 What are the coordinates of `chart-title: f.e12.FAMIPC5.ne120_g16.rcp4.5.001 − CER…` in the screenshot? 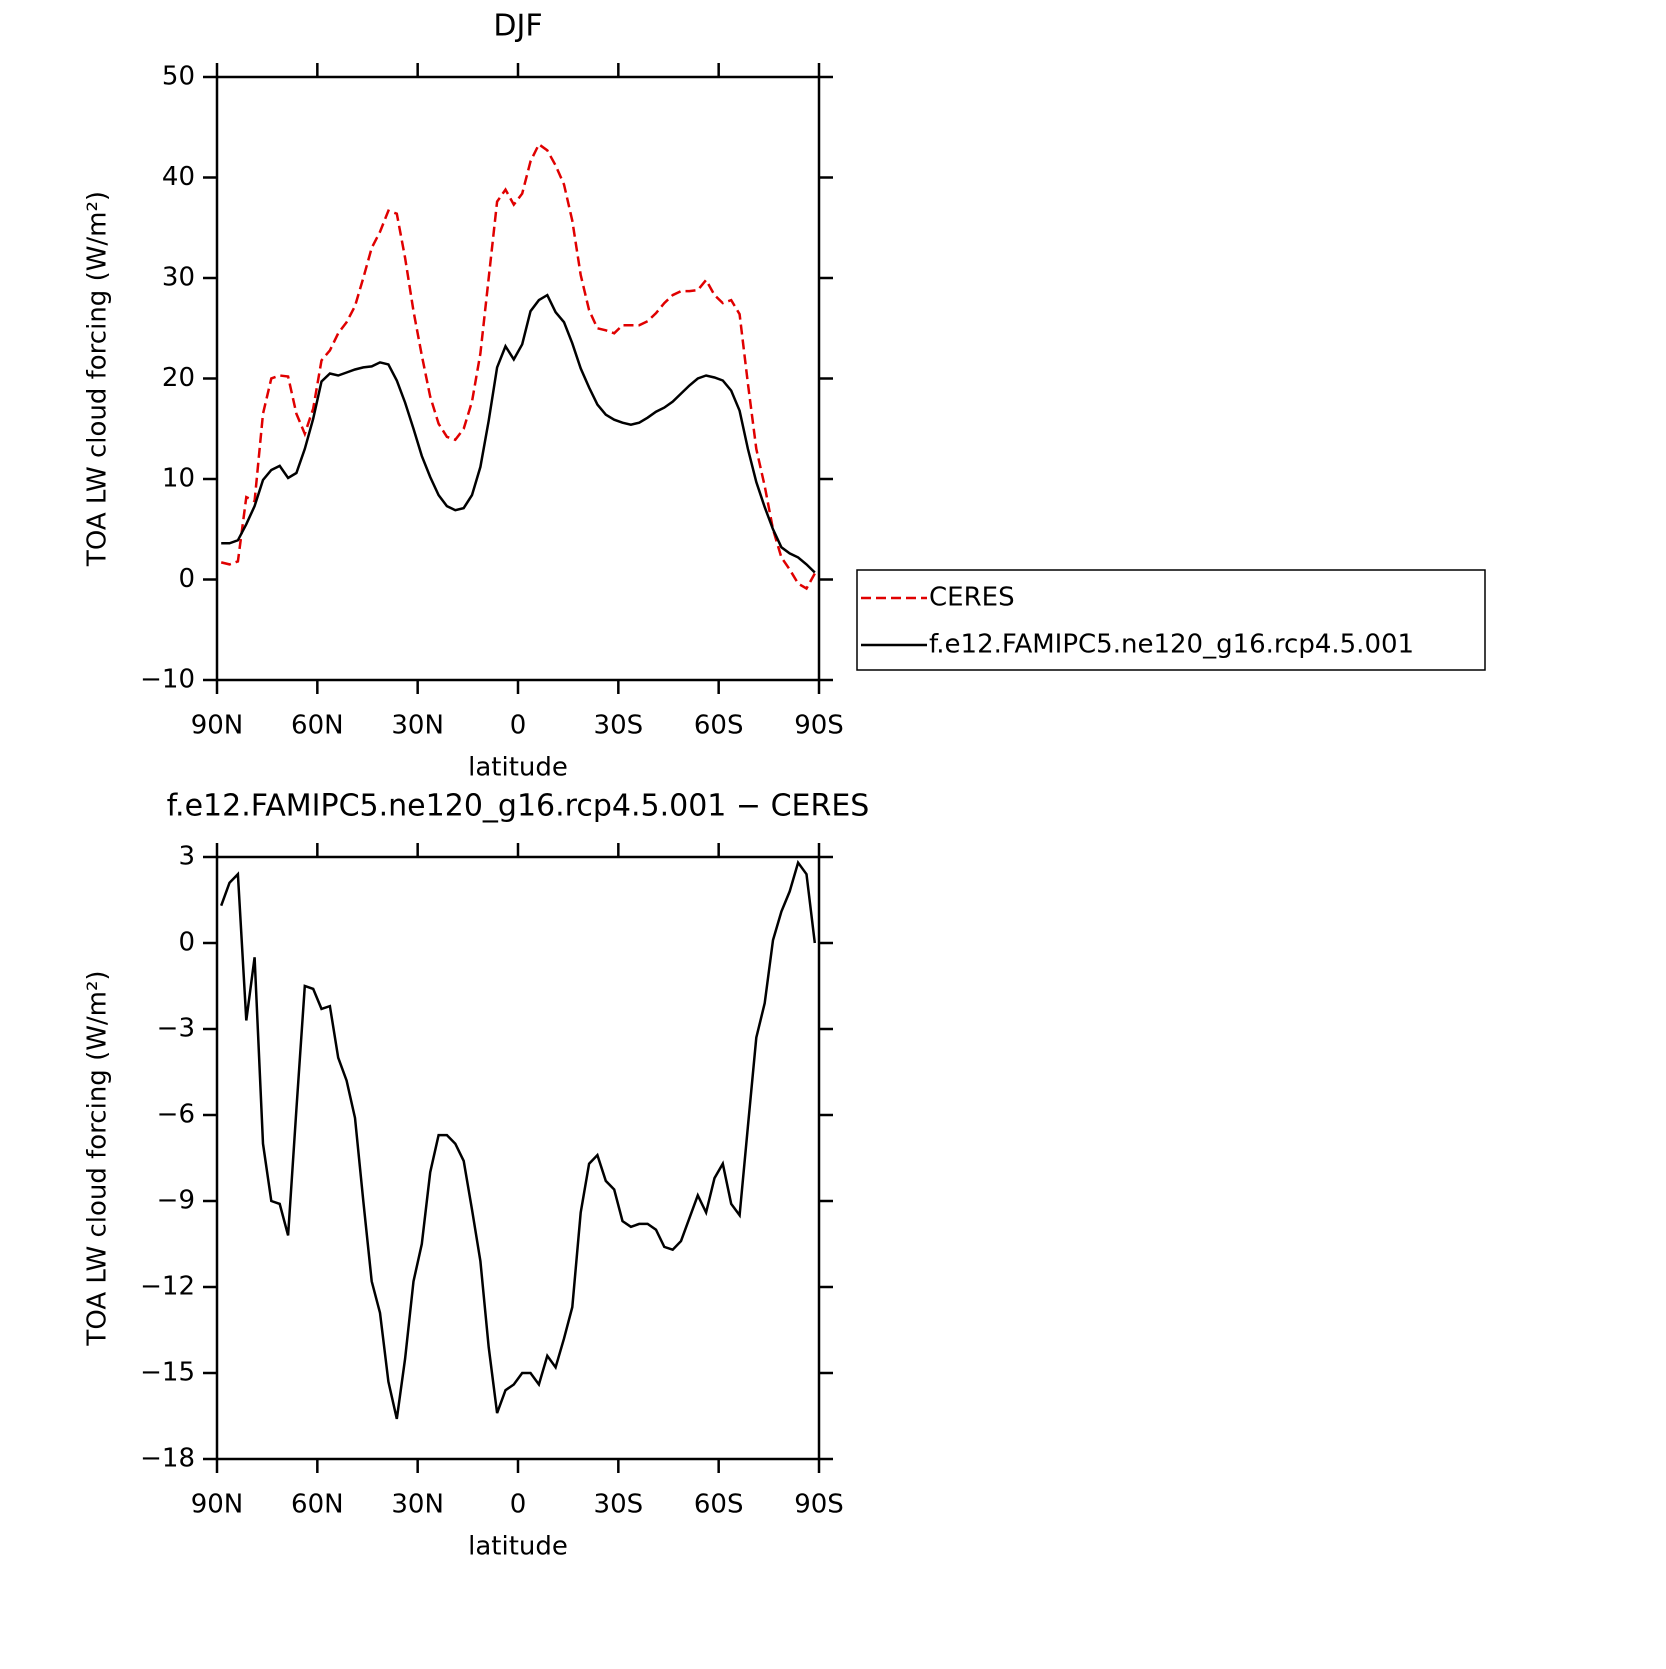 It's located at (518, 806).